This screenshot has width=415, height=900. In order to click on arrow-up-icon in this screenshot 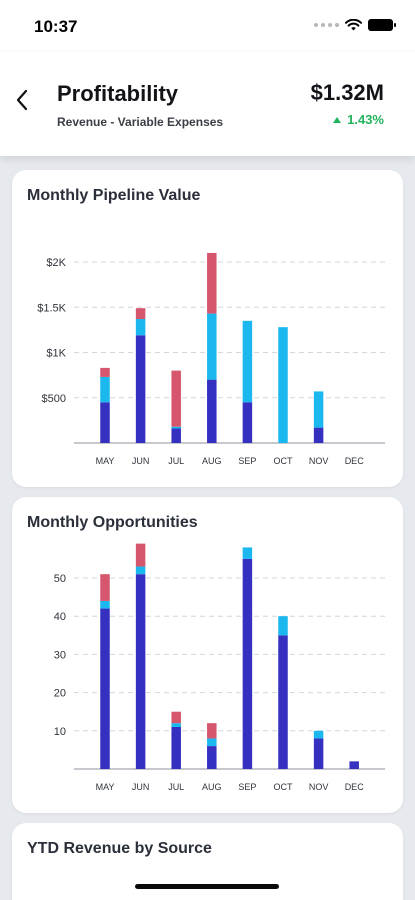, I will do `click(337, 119)`.